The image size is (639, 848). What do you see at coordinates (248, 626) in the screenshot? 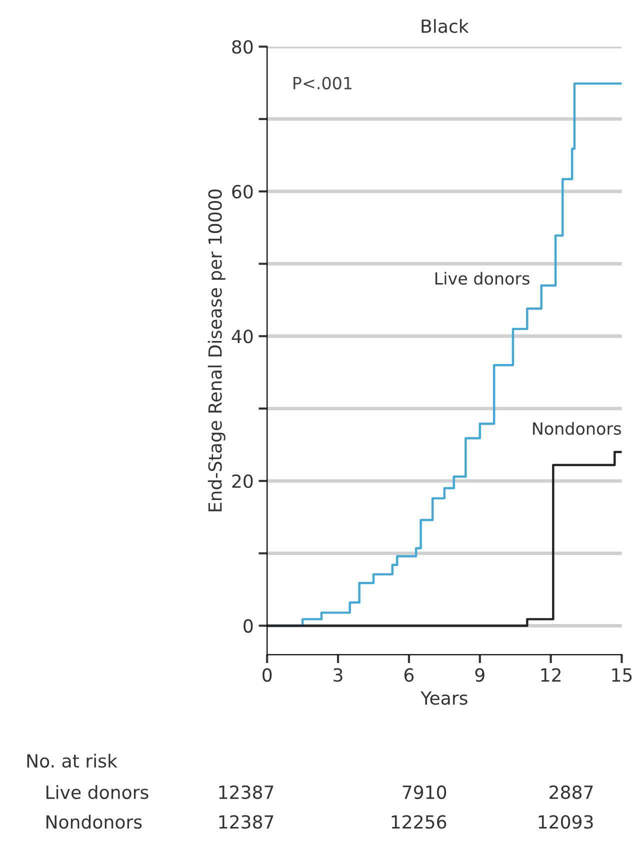
I see `y-tick-label: 0` at bounding box center [248, 626].